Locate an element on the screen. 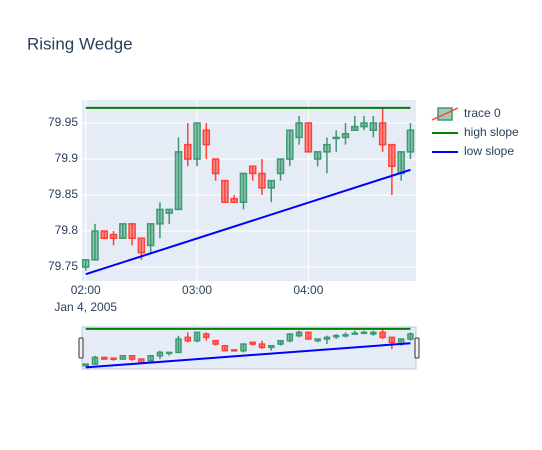  x-tick-label: 04:00 is located at coordinates (308, 290).